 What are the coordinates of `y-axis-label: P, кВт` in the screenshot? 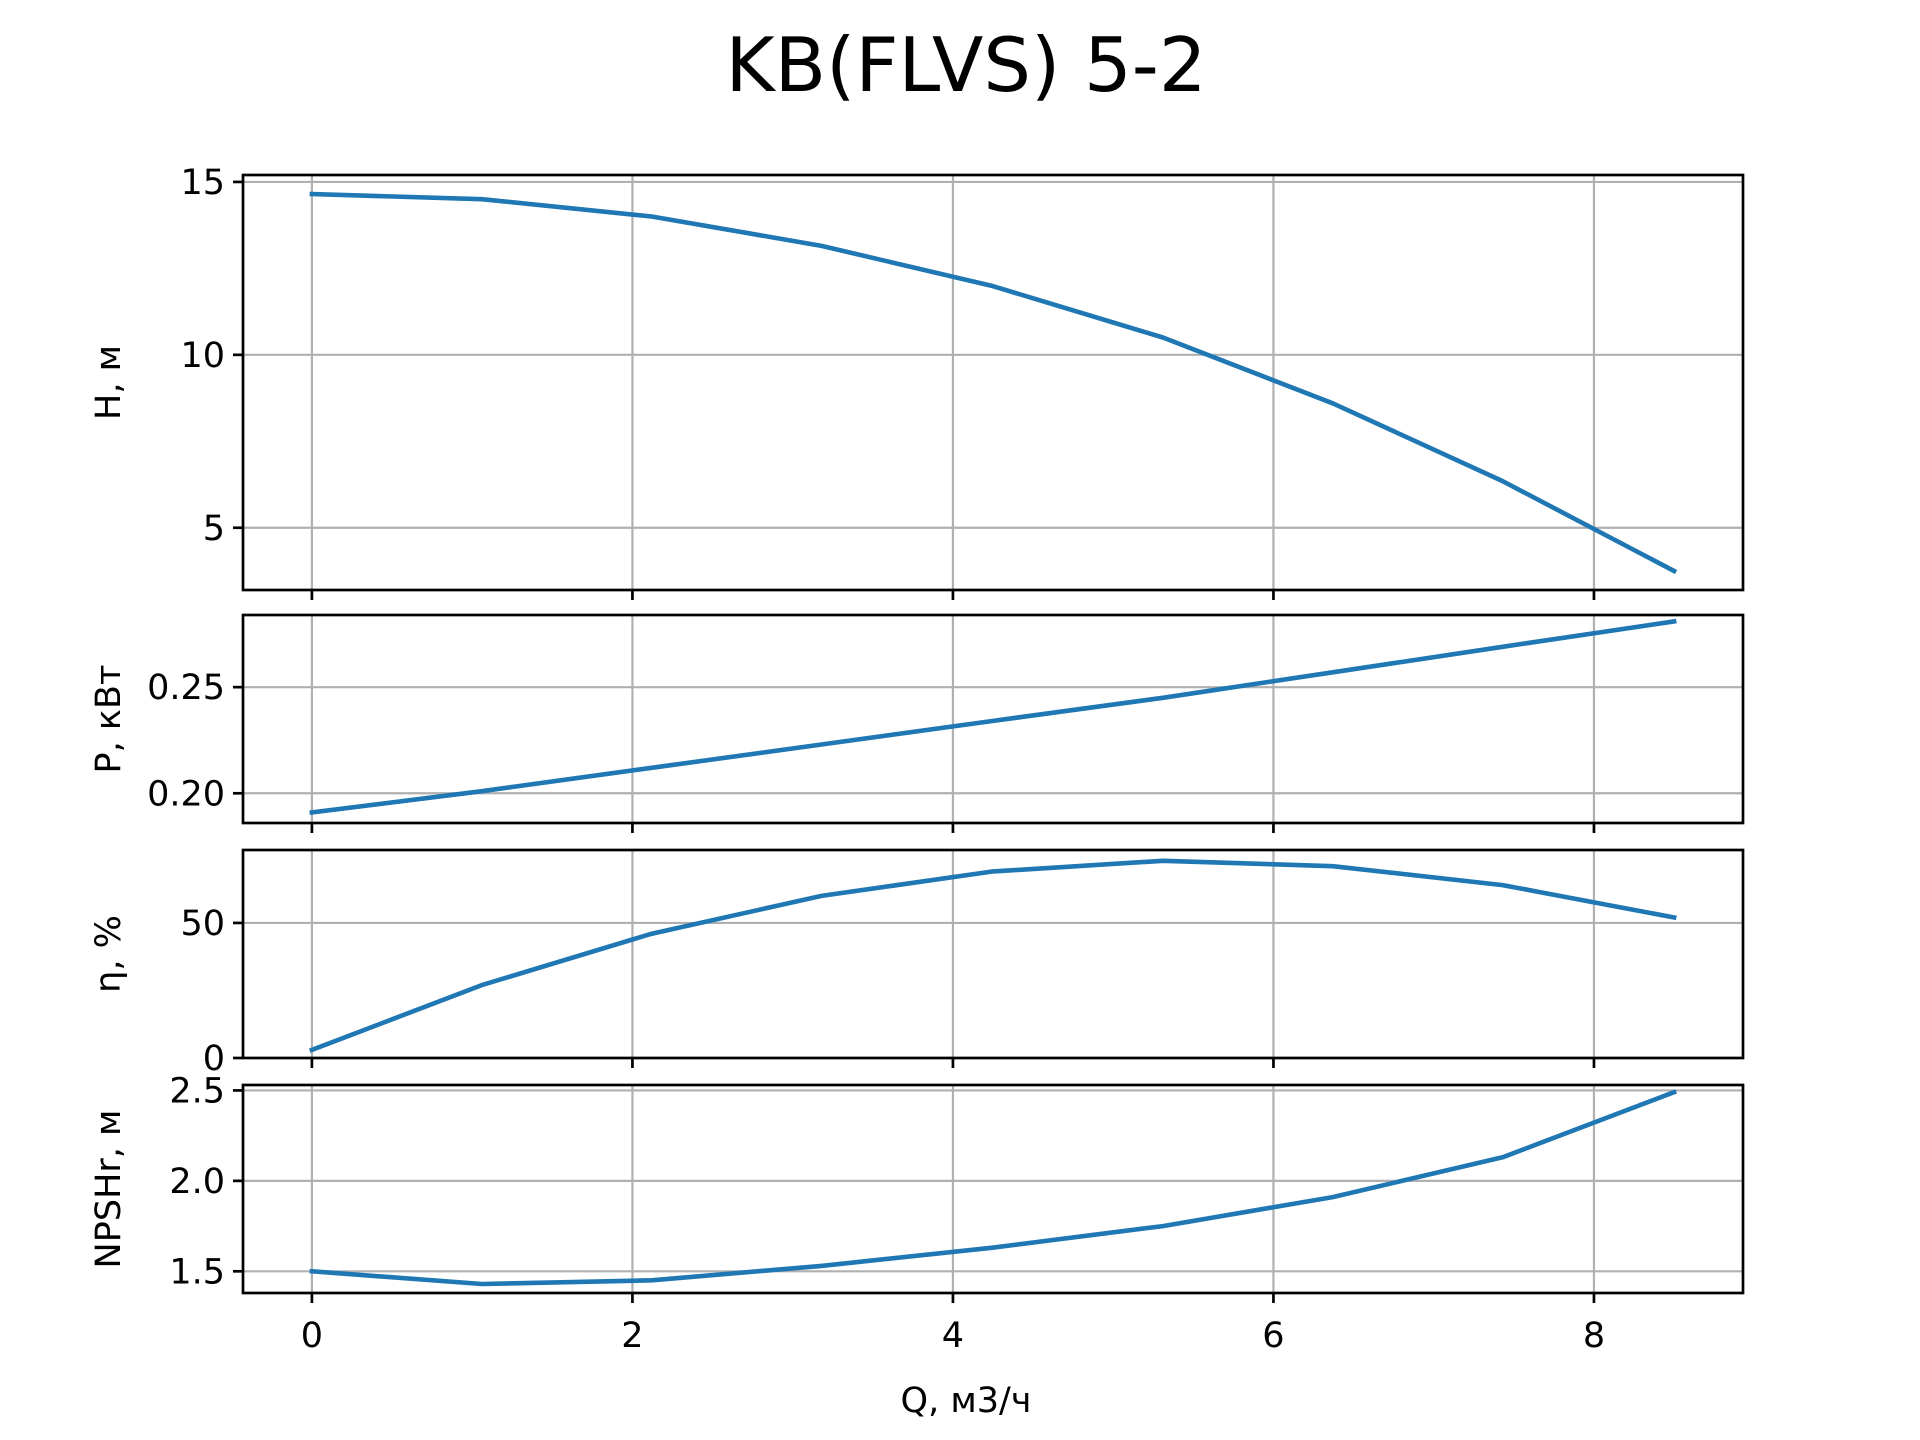 It's located at (109, 719).